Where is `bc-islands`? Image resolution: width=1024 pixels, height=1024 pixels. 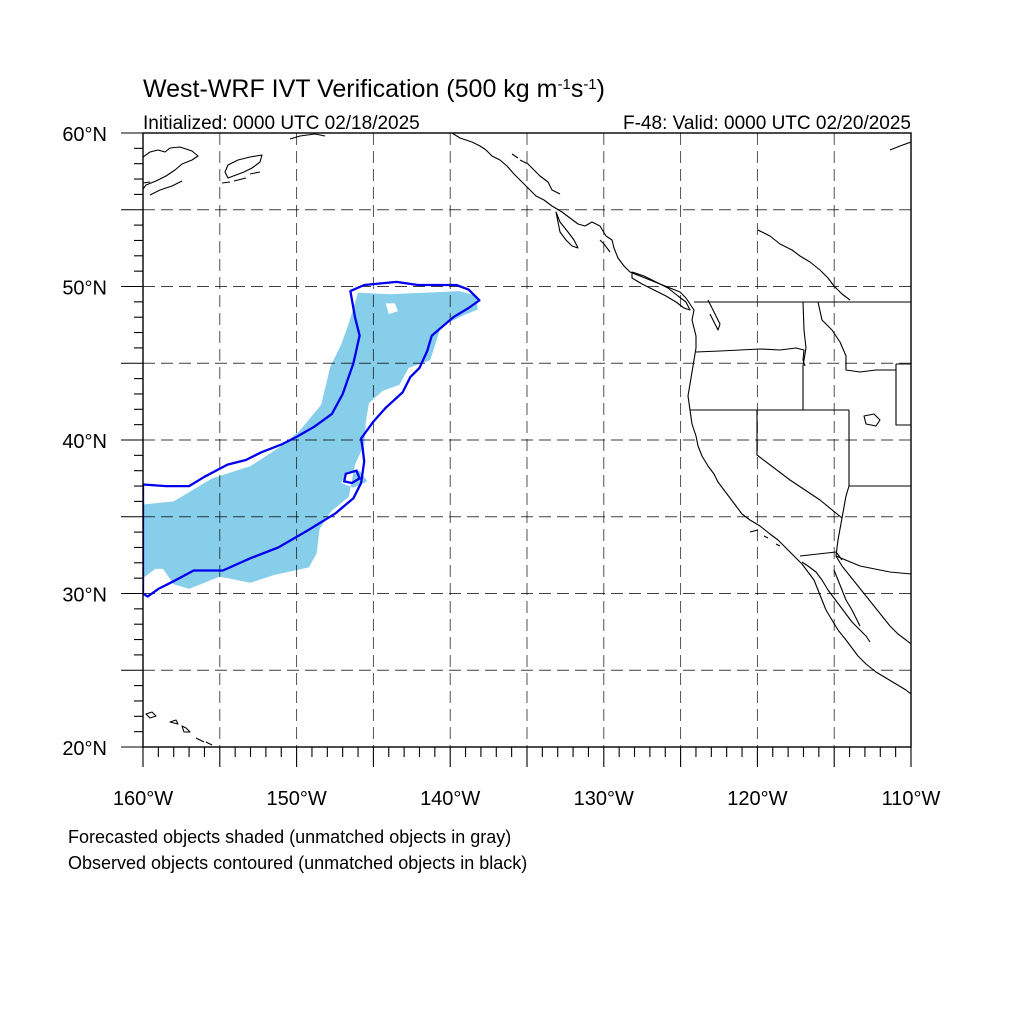 bc-islands is located at coordinates (561, 203).